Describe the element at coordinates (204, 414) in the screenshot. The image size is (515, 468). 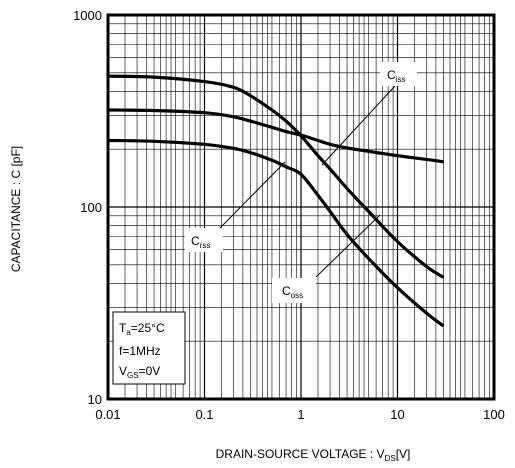
I see `x-tick-label: 0.1` at that location.